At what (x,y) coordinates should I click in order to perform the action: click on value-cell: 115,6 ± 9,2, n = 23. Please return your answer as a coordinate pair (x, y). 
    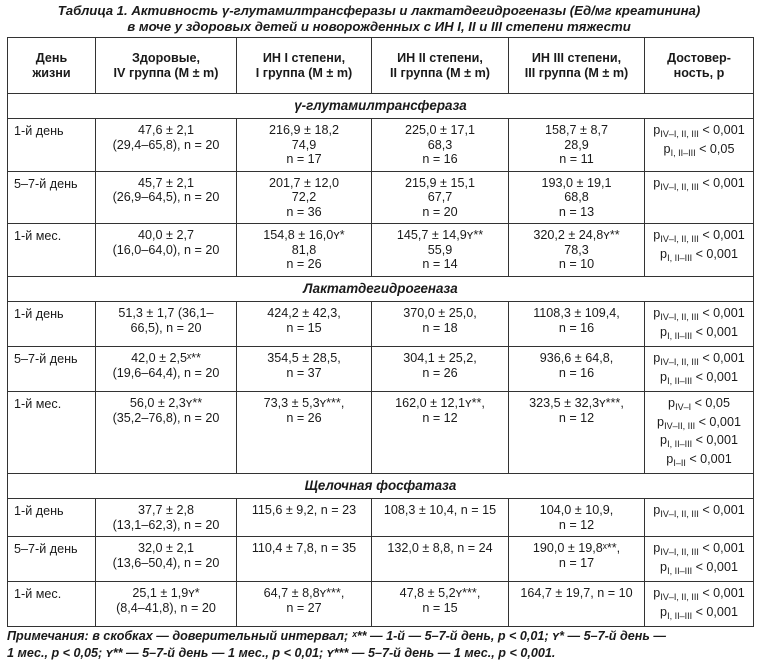
    Looking at the image, I should click on (304, 517).